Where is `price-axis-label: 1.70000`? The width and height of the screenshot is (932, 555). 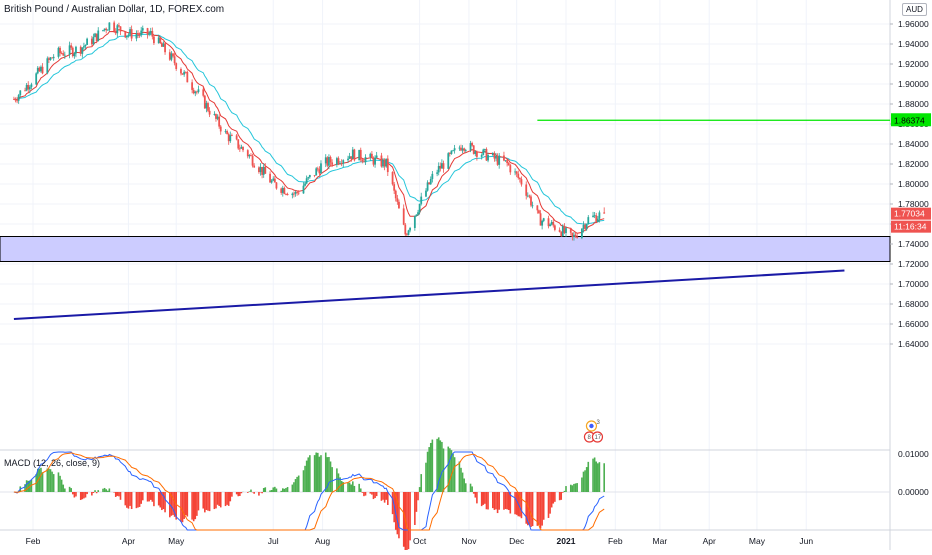 price-axis-label: 1.70000 is located at coordinates (913, 284).